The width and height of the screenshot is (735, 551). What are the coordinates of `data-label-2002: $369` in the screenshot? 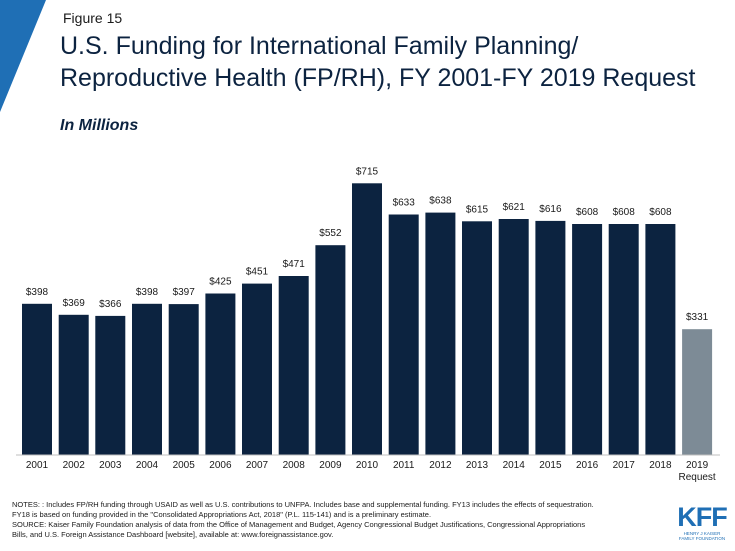 It's located at (74, 303).